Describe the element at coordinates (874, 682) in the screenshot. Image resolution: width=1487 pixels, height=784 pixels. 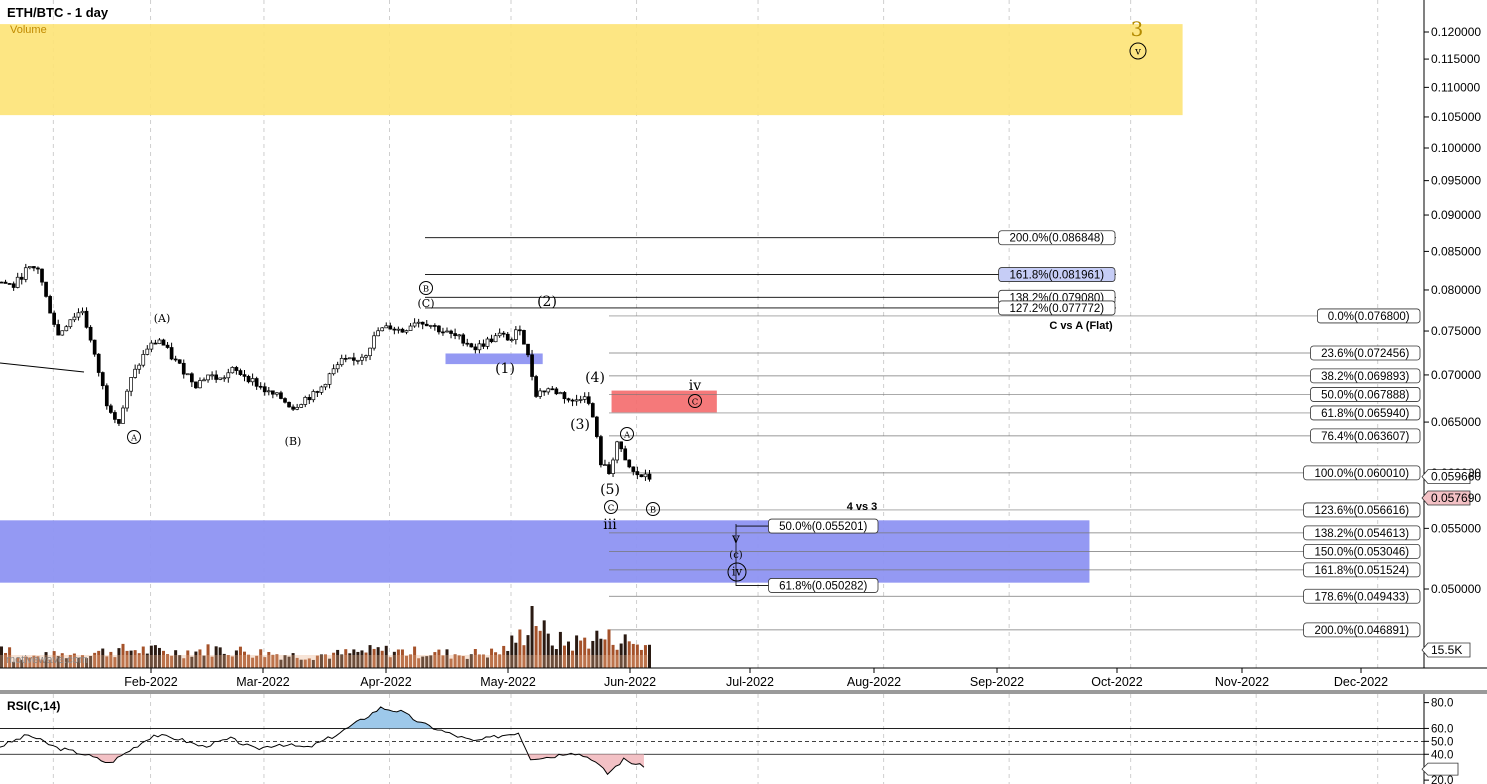
I see `time-tick-label: Aug-2022` at that location.